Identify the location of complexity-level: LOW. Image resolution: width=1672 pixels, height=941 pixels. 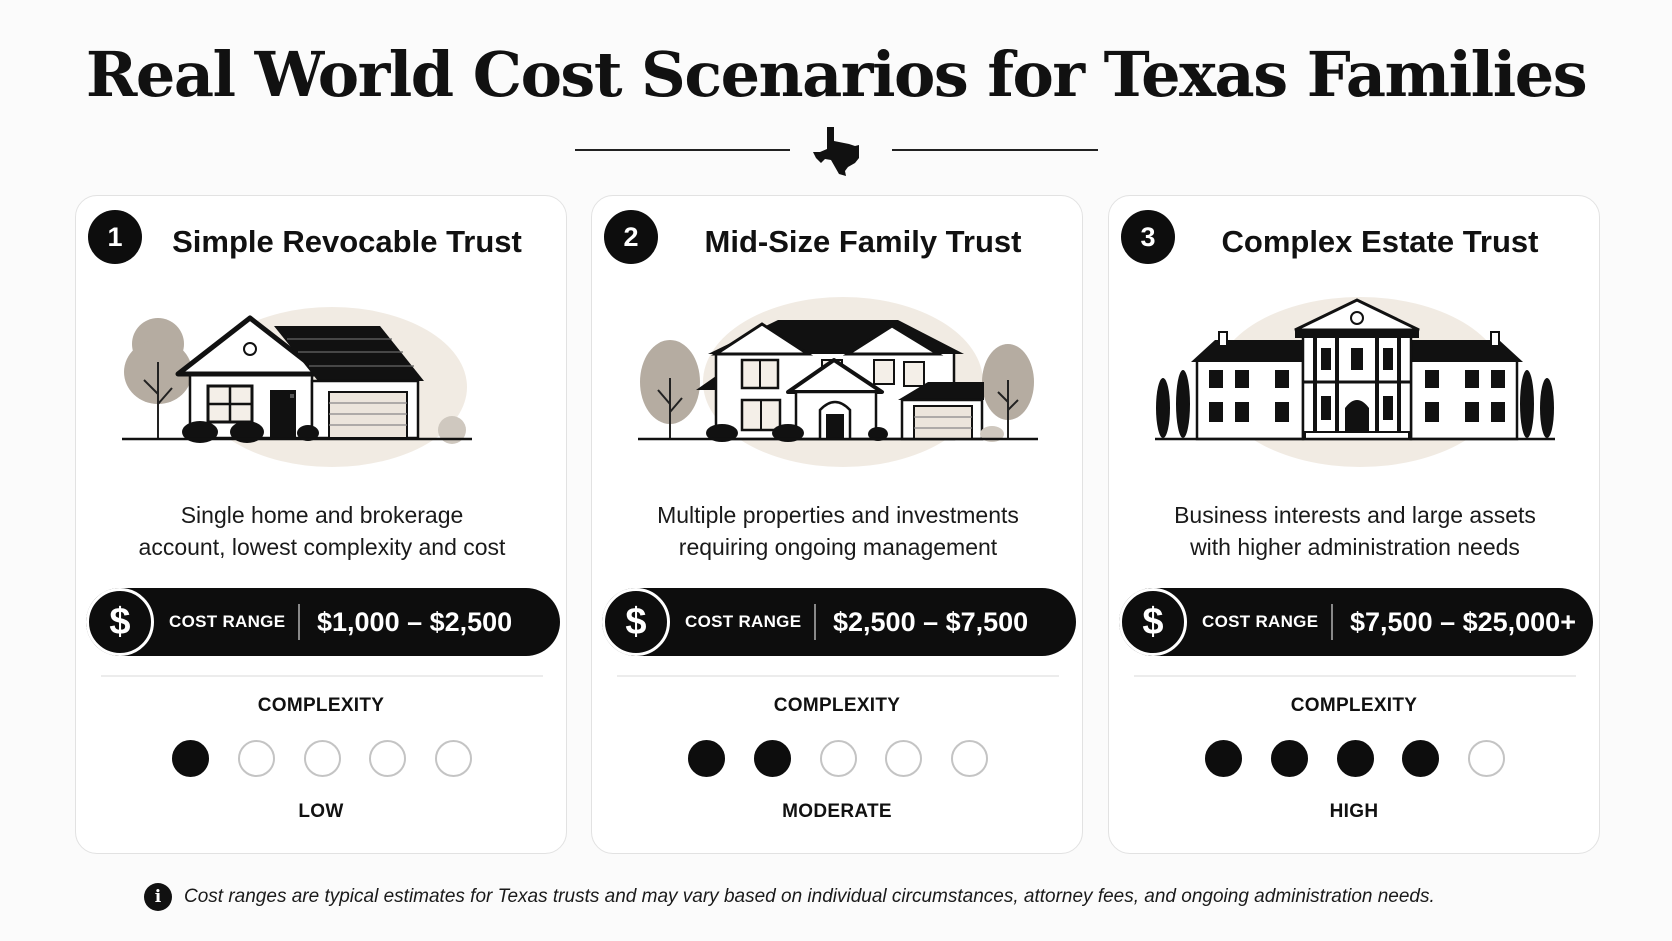
(321, 811).